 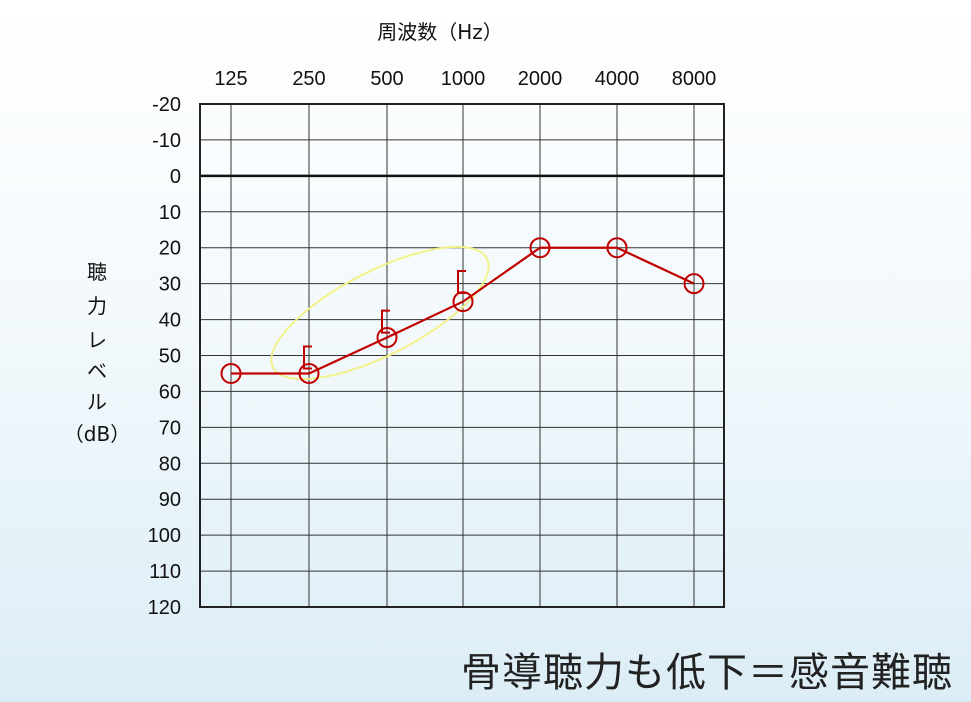 I want to click on x-tick-1000: 1000, so click(x=463, y=79).